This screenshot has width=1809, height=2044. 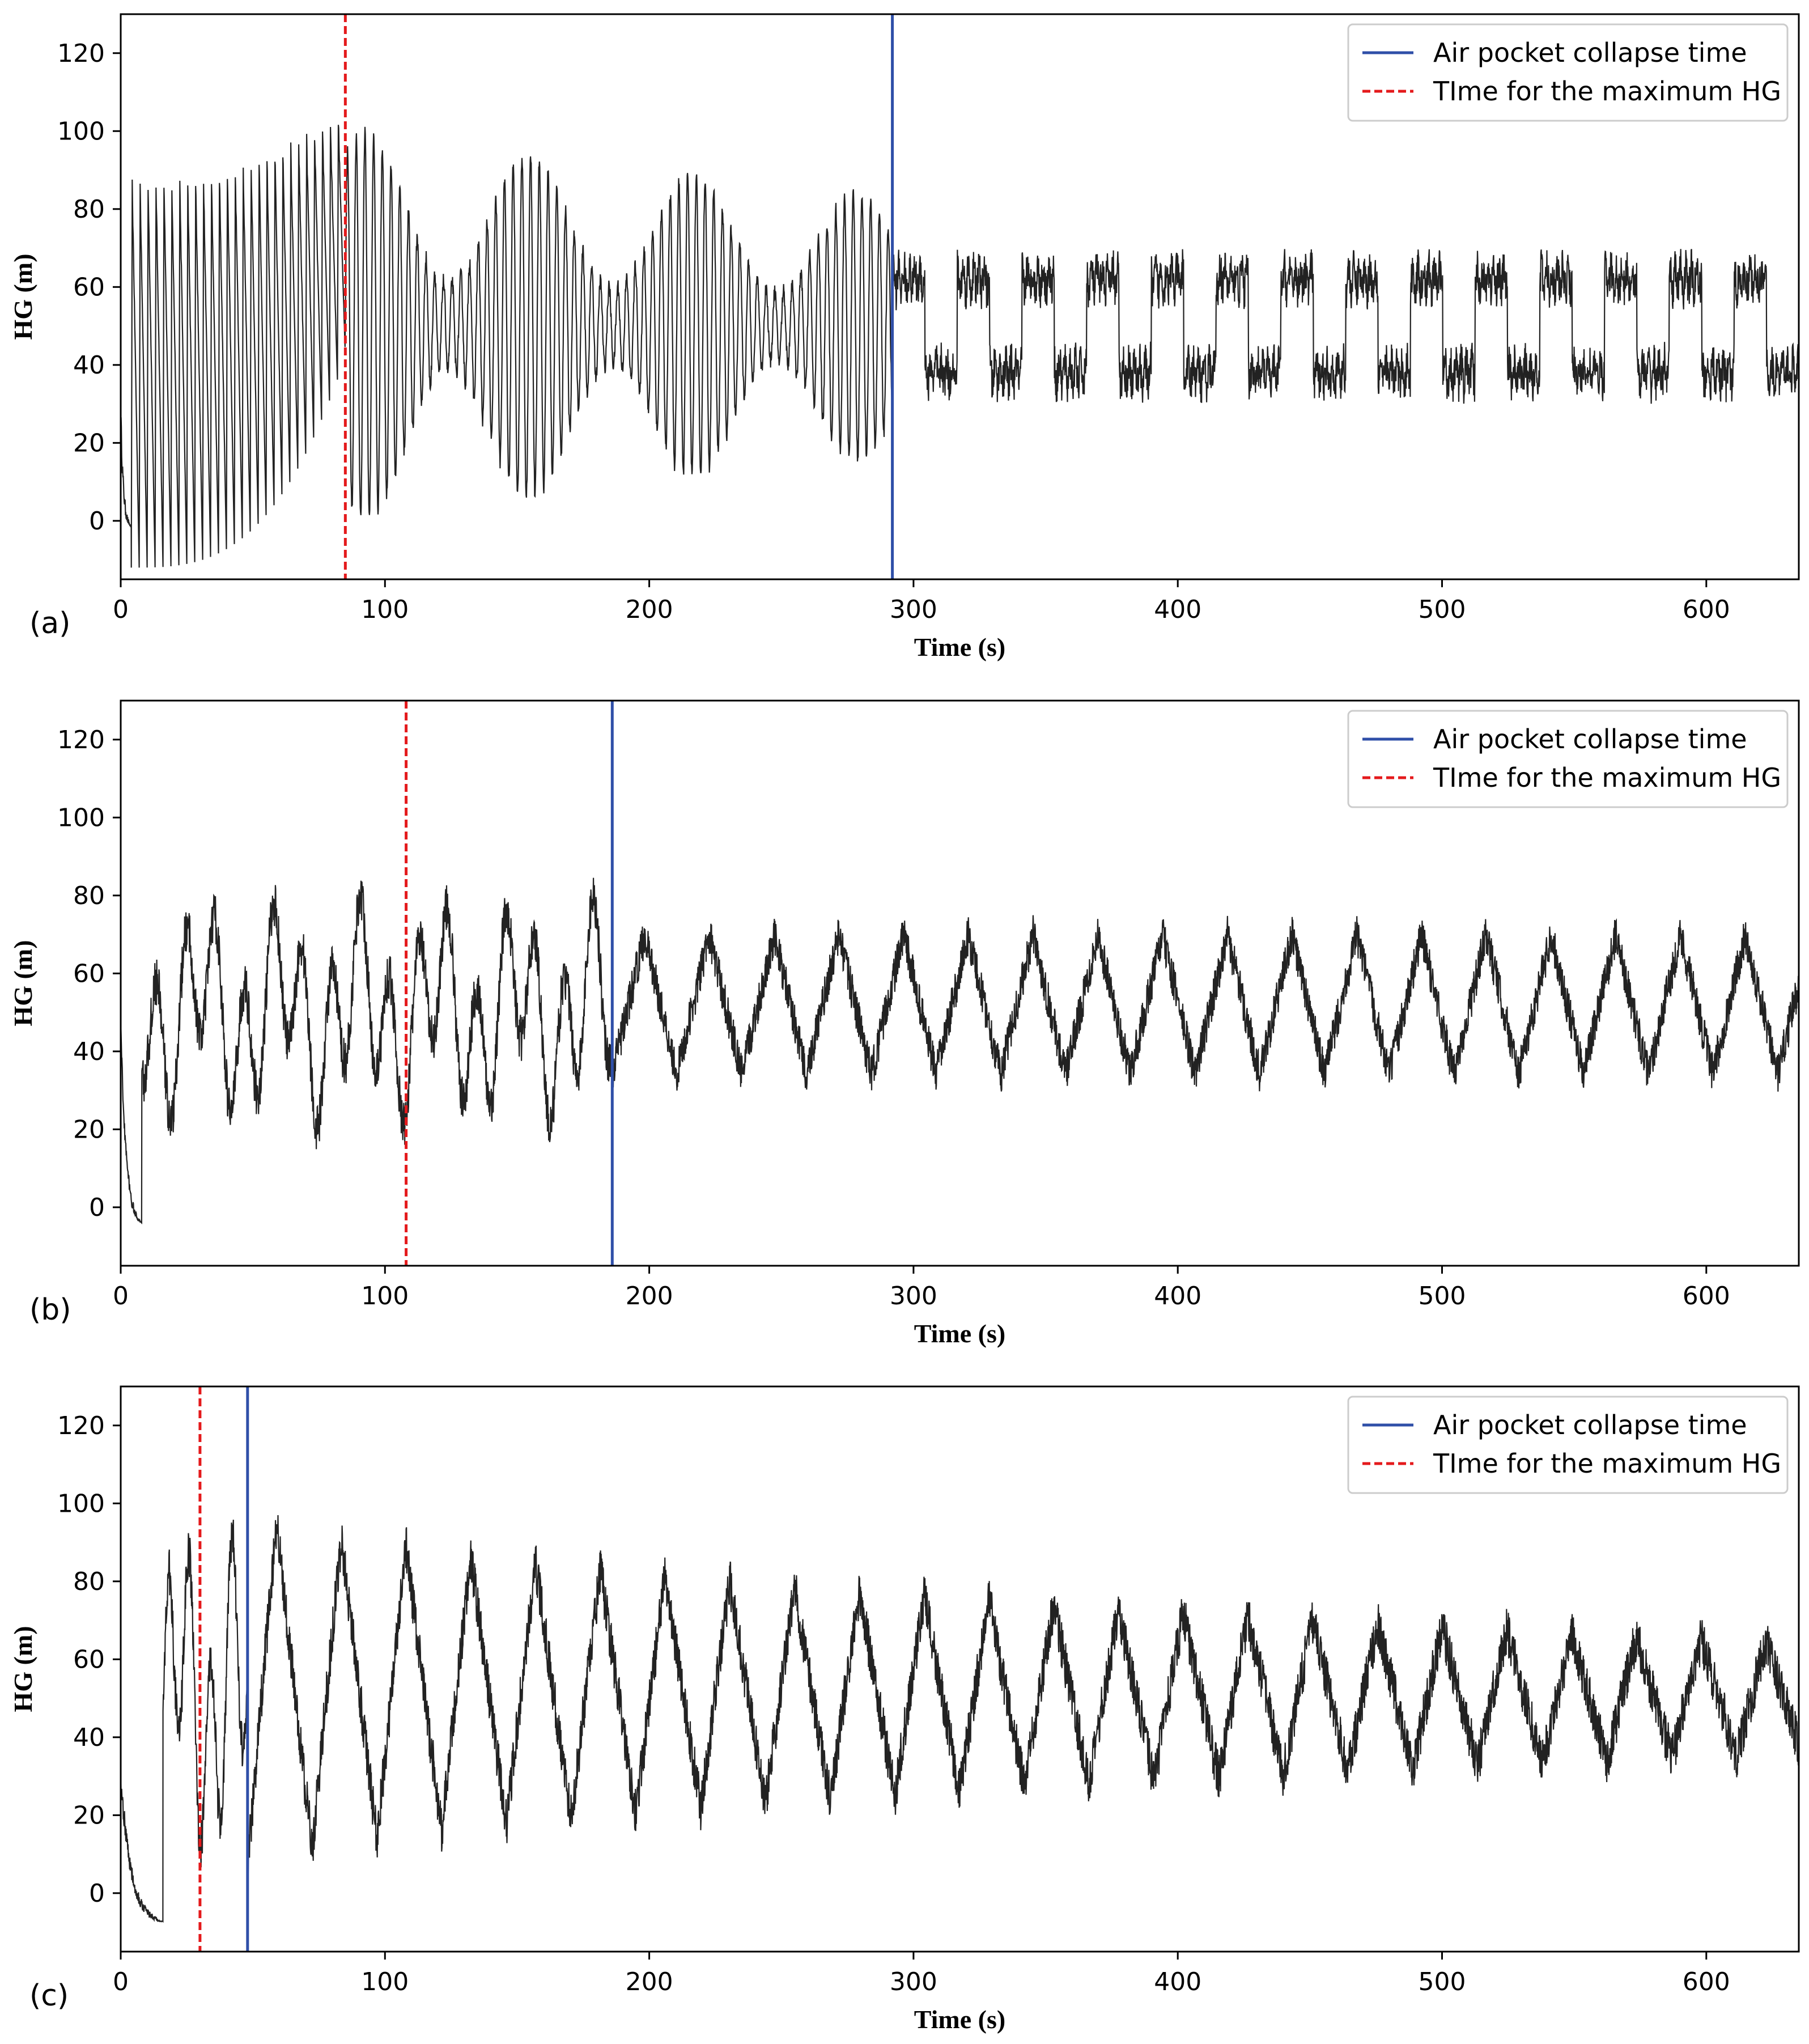 I want to click on panel-label: (b), so click(x=50, y=1310).